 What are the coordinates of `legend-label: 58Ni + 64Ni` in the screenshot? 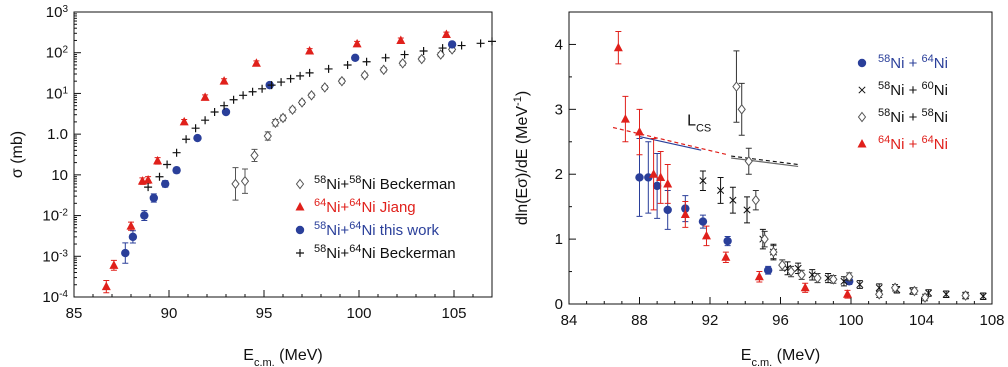 It's located at (913, 62).